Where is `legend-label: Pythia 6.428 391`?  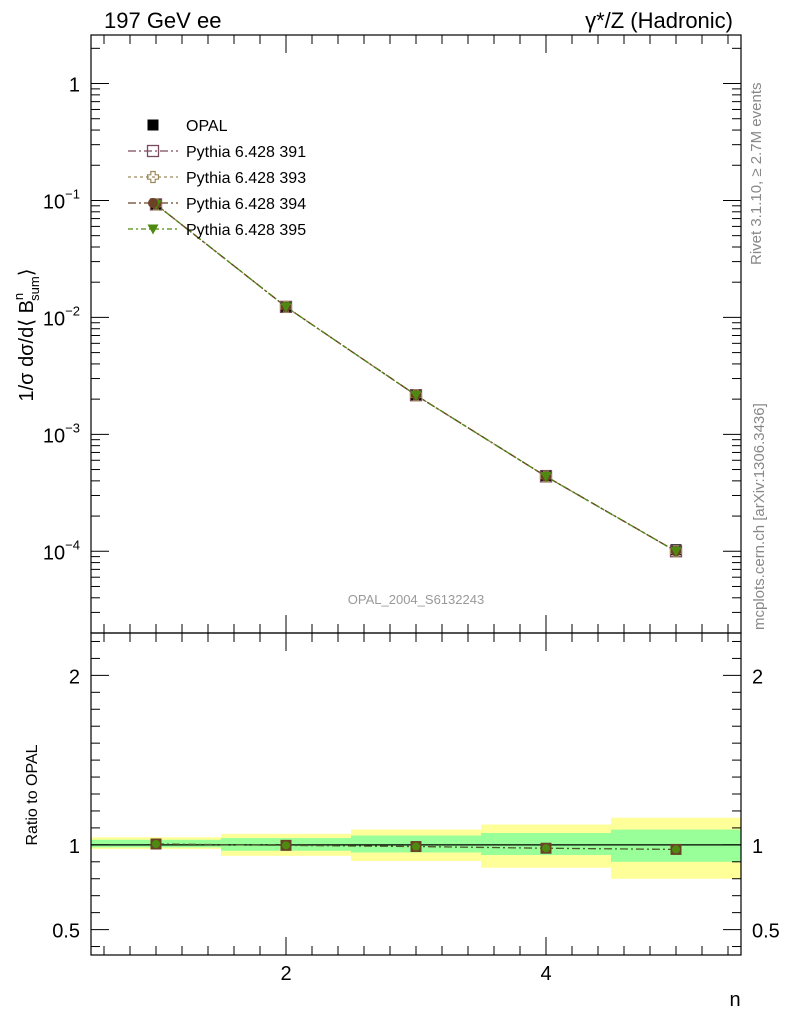 legend-label: Pythia 6.428 391 is located at coordinates (246, 152).